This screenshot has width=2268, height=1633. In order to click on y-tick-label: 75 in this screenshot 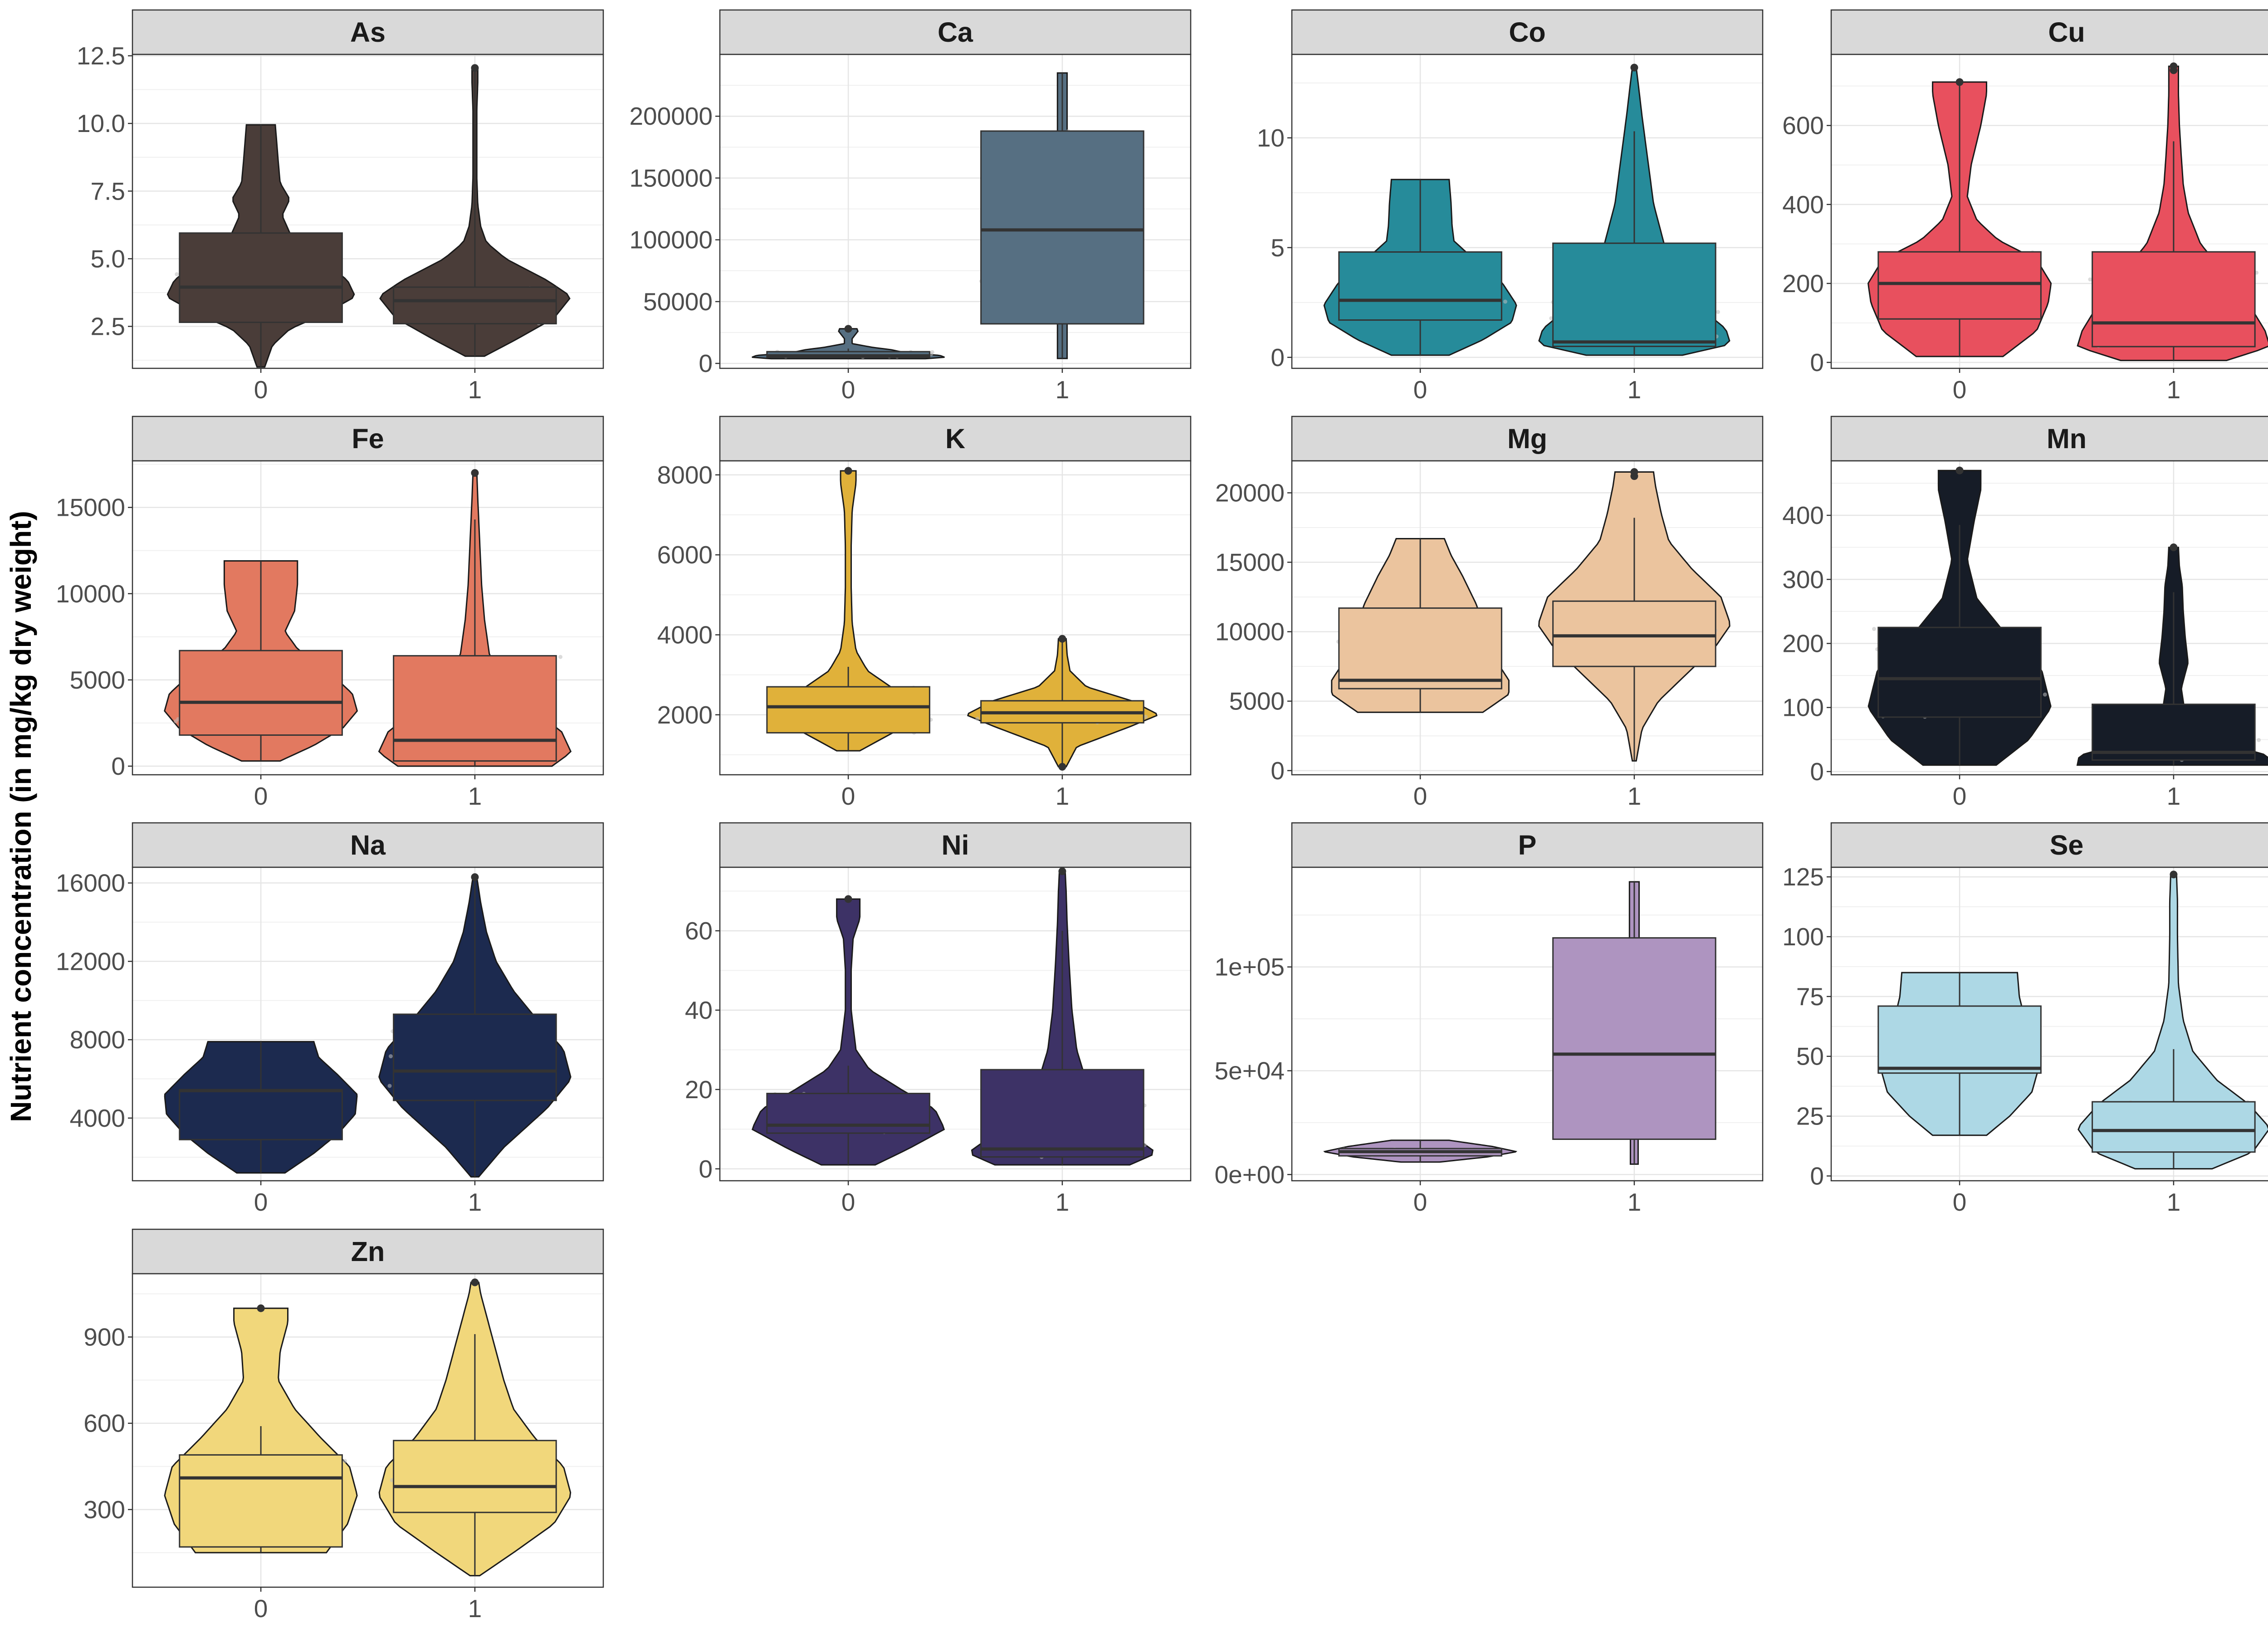, I will do `click(1810, 997)`.